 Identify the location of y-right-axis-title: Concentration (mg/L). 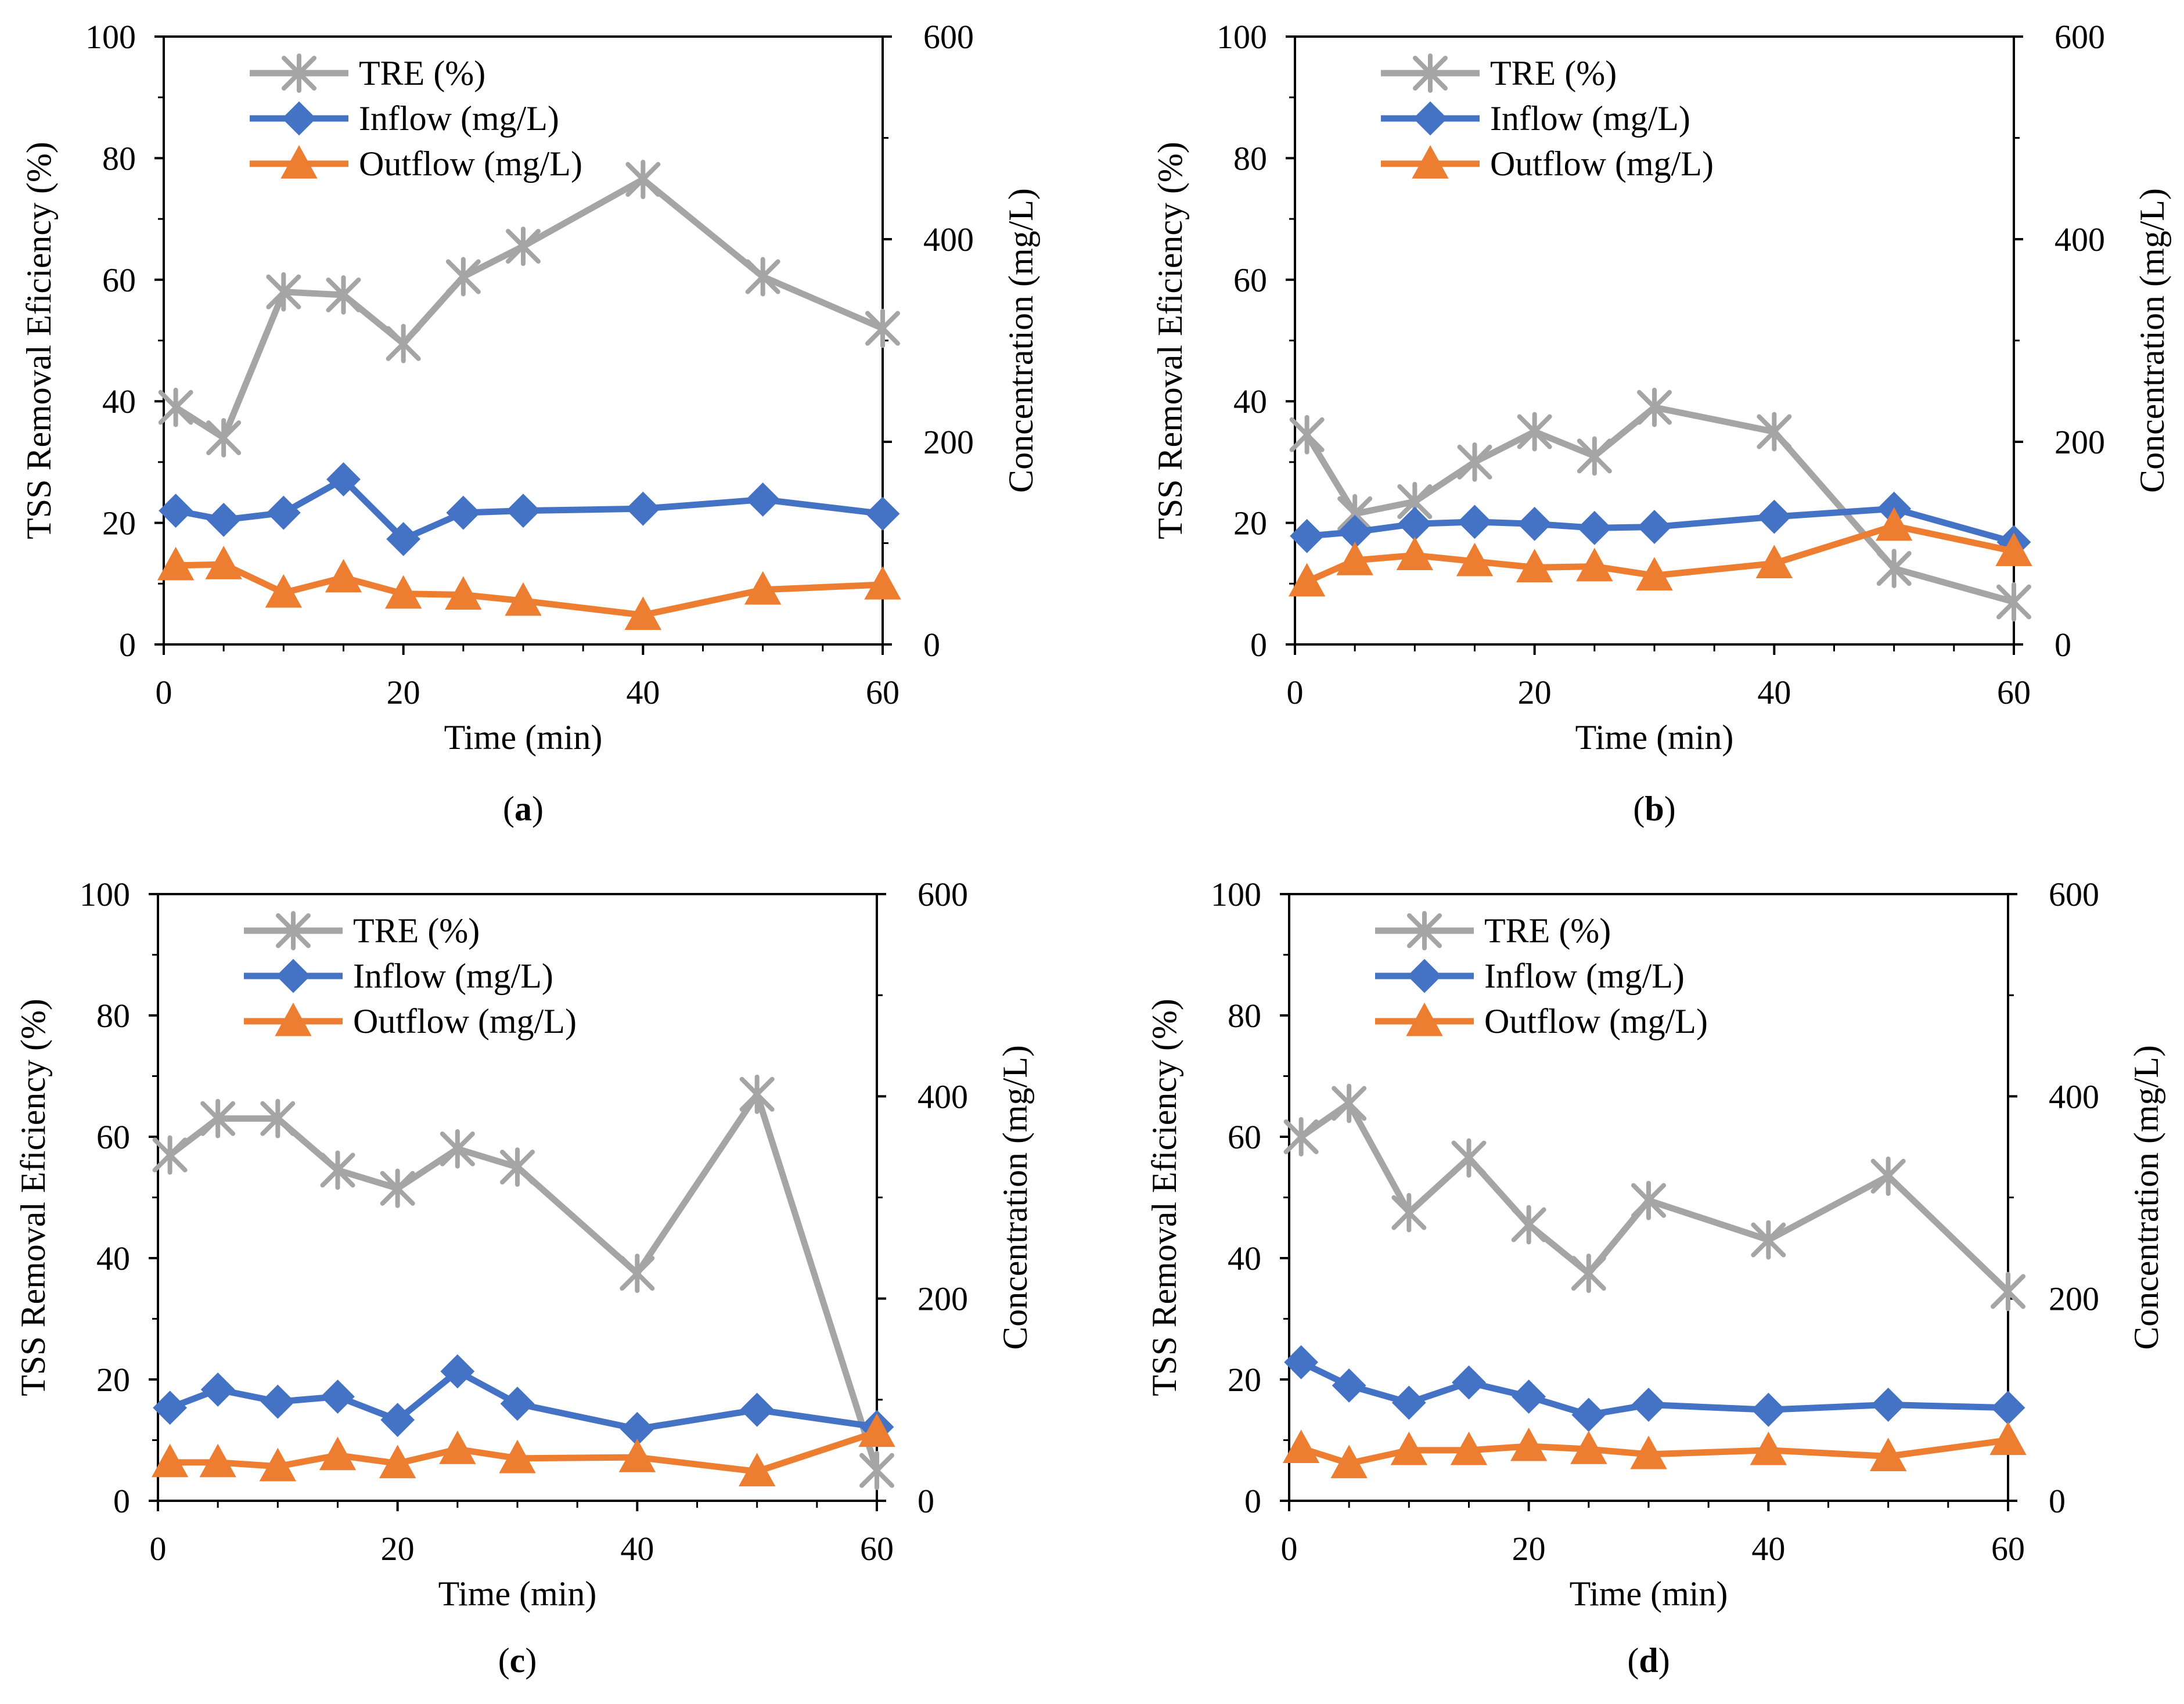
(1021, 340).